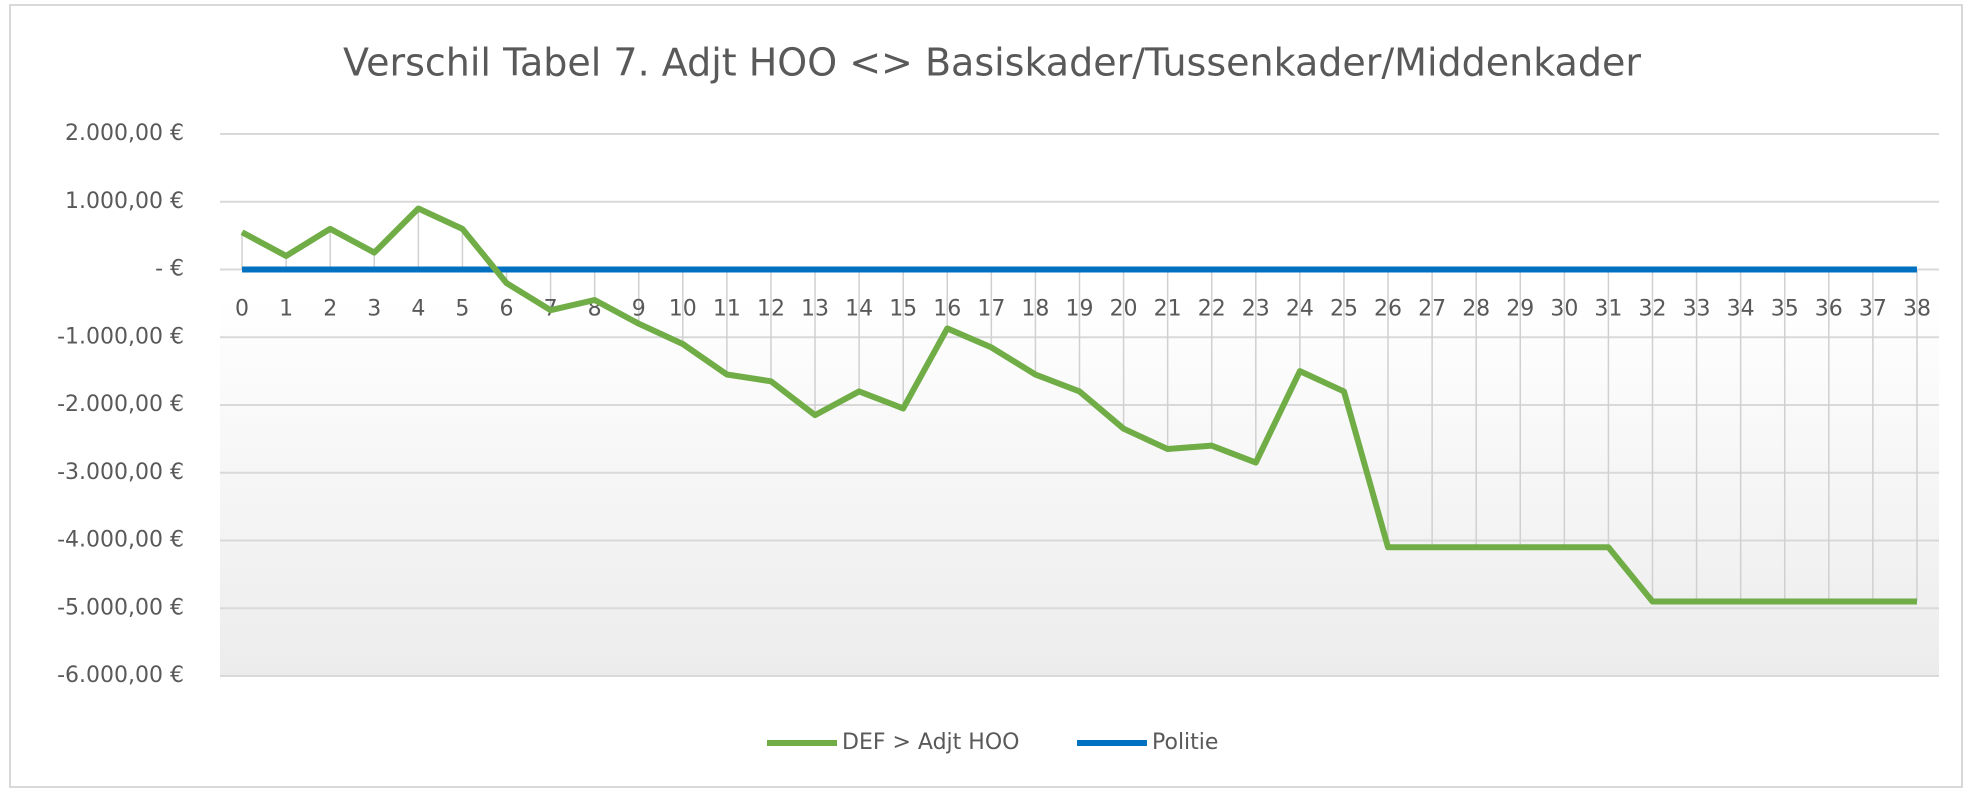 This screenshot has height=789, width=1964. I want to click on x-tick-label: 38, so click(1917, 309).